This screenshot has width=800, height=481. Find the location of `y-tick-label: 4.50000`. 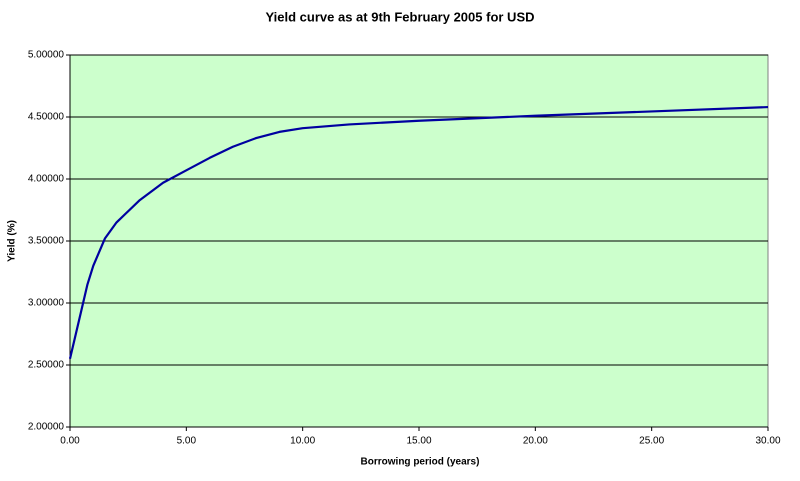

y-tick-label: 4.50000 is located at coordinates (46, 117).